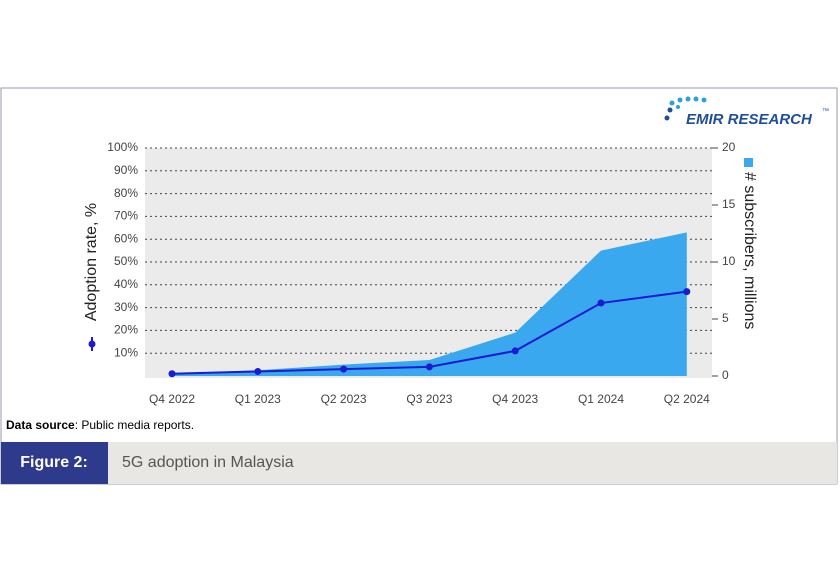 This screenshot has height=570, width=840. I want to click on logo-tm: ™, so click(825, 111).